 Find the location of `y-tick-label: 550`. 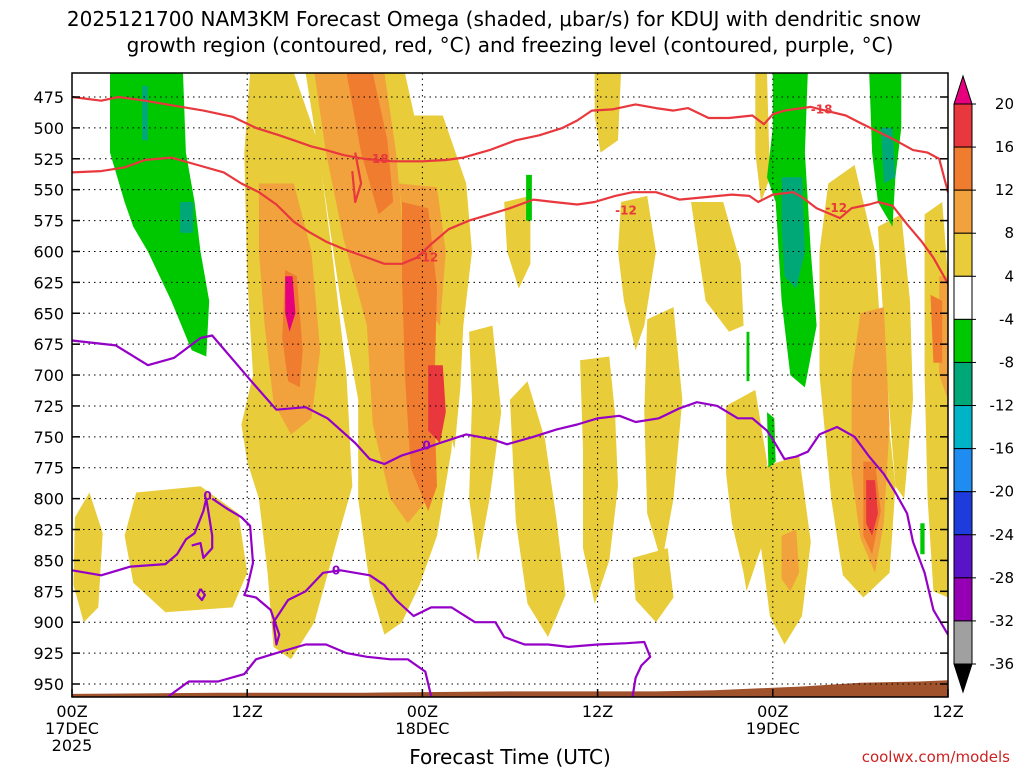

y-tick-label: 550 is located at coordinates (48, 190).